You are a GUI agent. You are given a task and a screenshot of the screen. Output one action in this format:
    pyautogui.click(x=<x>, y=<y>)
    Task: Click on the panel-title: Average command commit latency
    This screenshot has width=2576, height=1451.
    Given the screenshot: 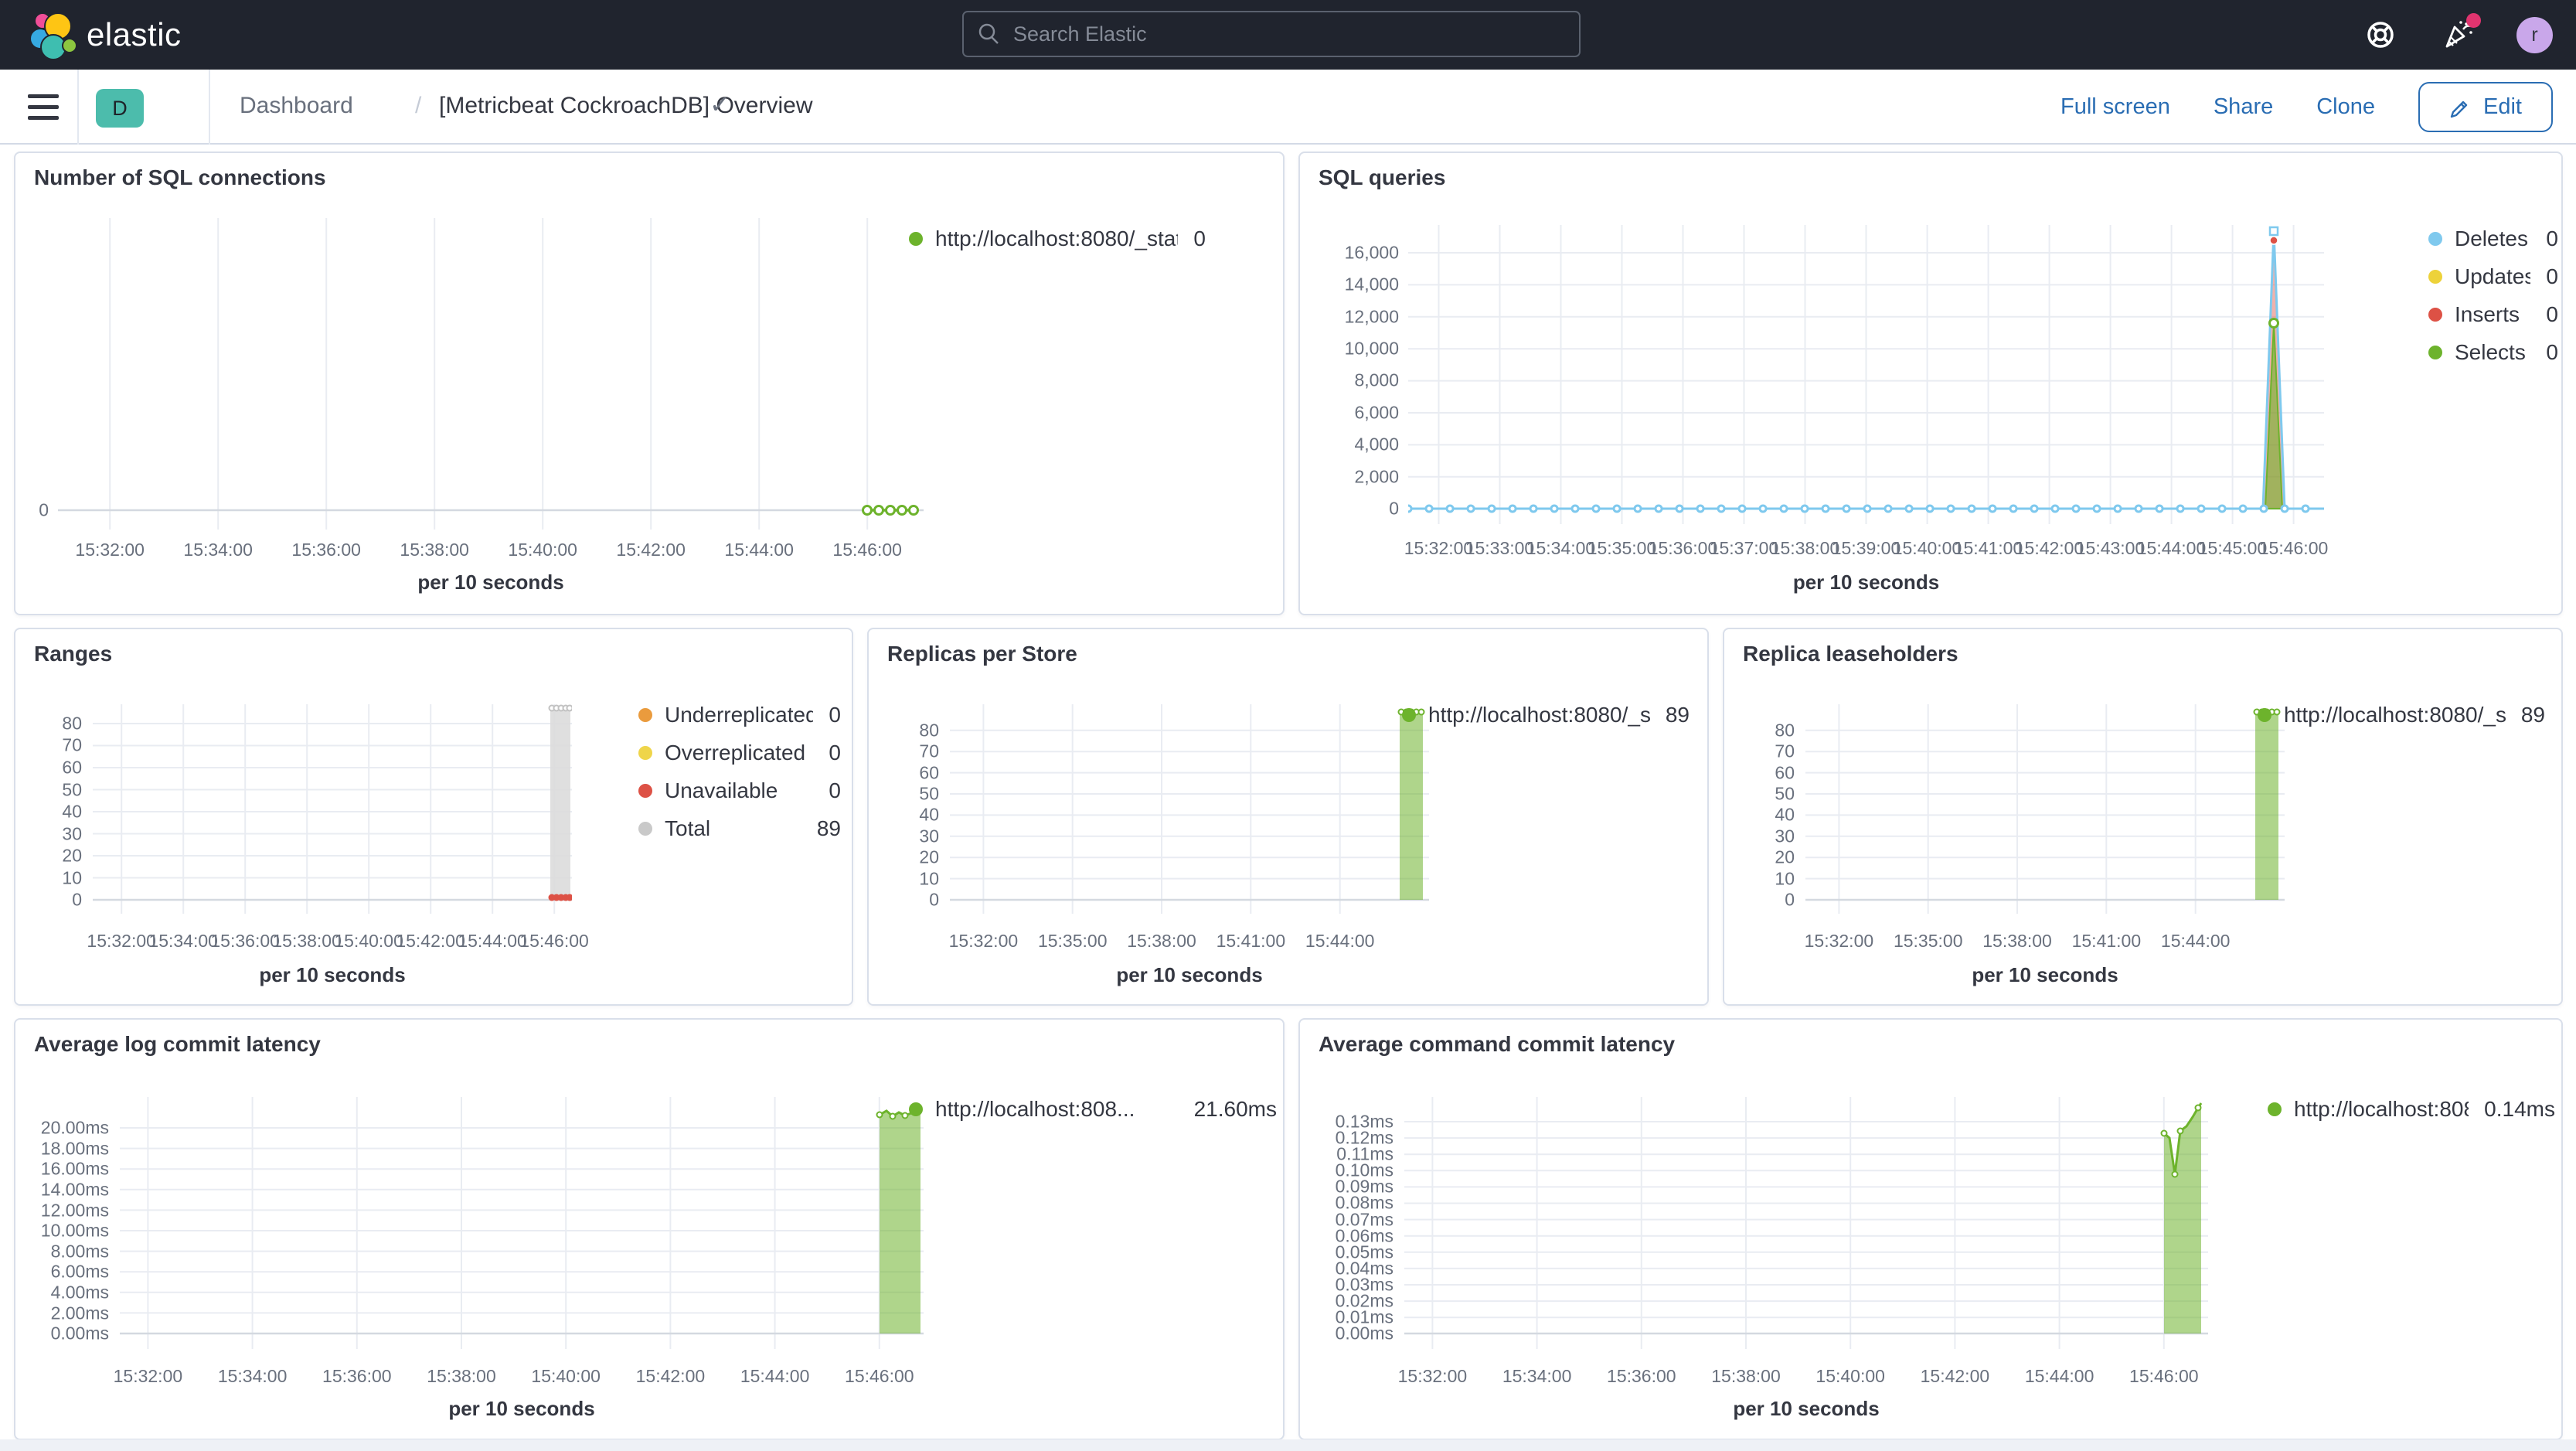 What is the action you would take?
    pyautogui.click(x=1497, y=1044)
    